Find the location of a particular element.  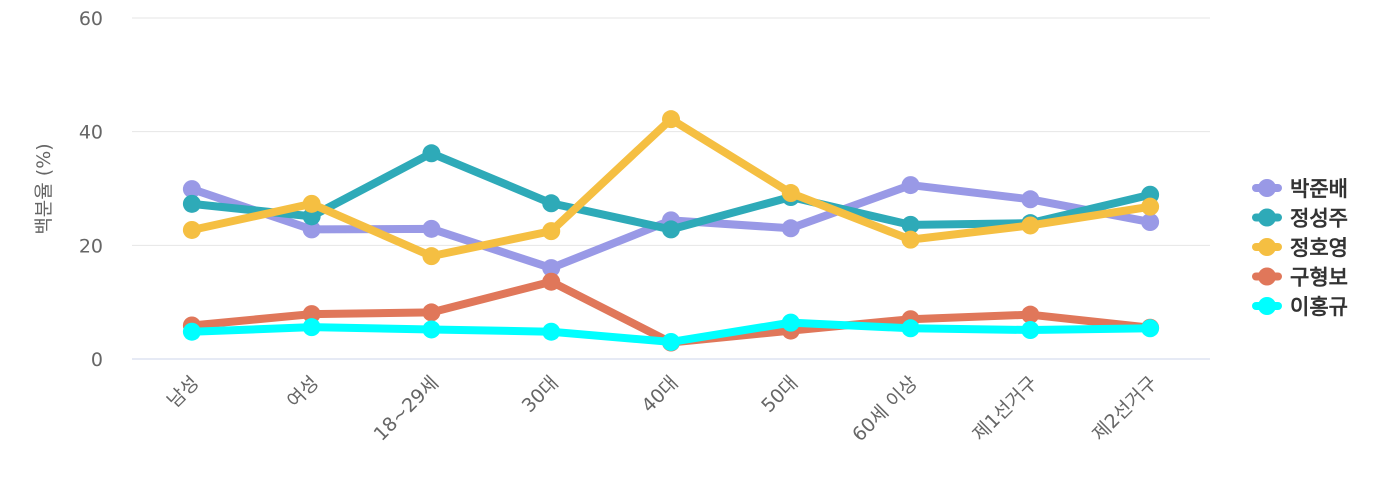

x-tick-label: 남성 is located at coordinates (183, 392).